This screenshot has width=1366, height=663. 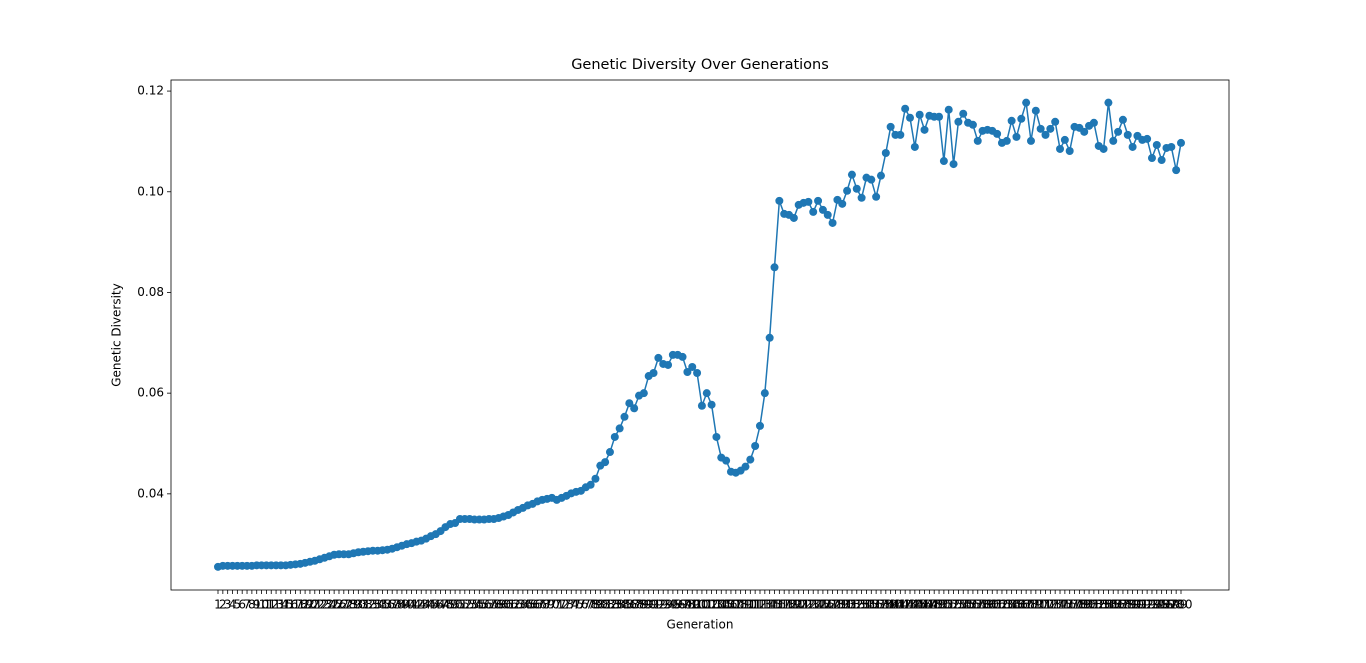 What do you see at coordinates (1026, 605) in the screenshot?
I see `x-tick-label: 168` at bounding box center [1026, 605].